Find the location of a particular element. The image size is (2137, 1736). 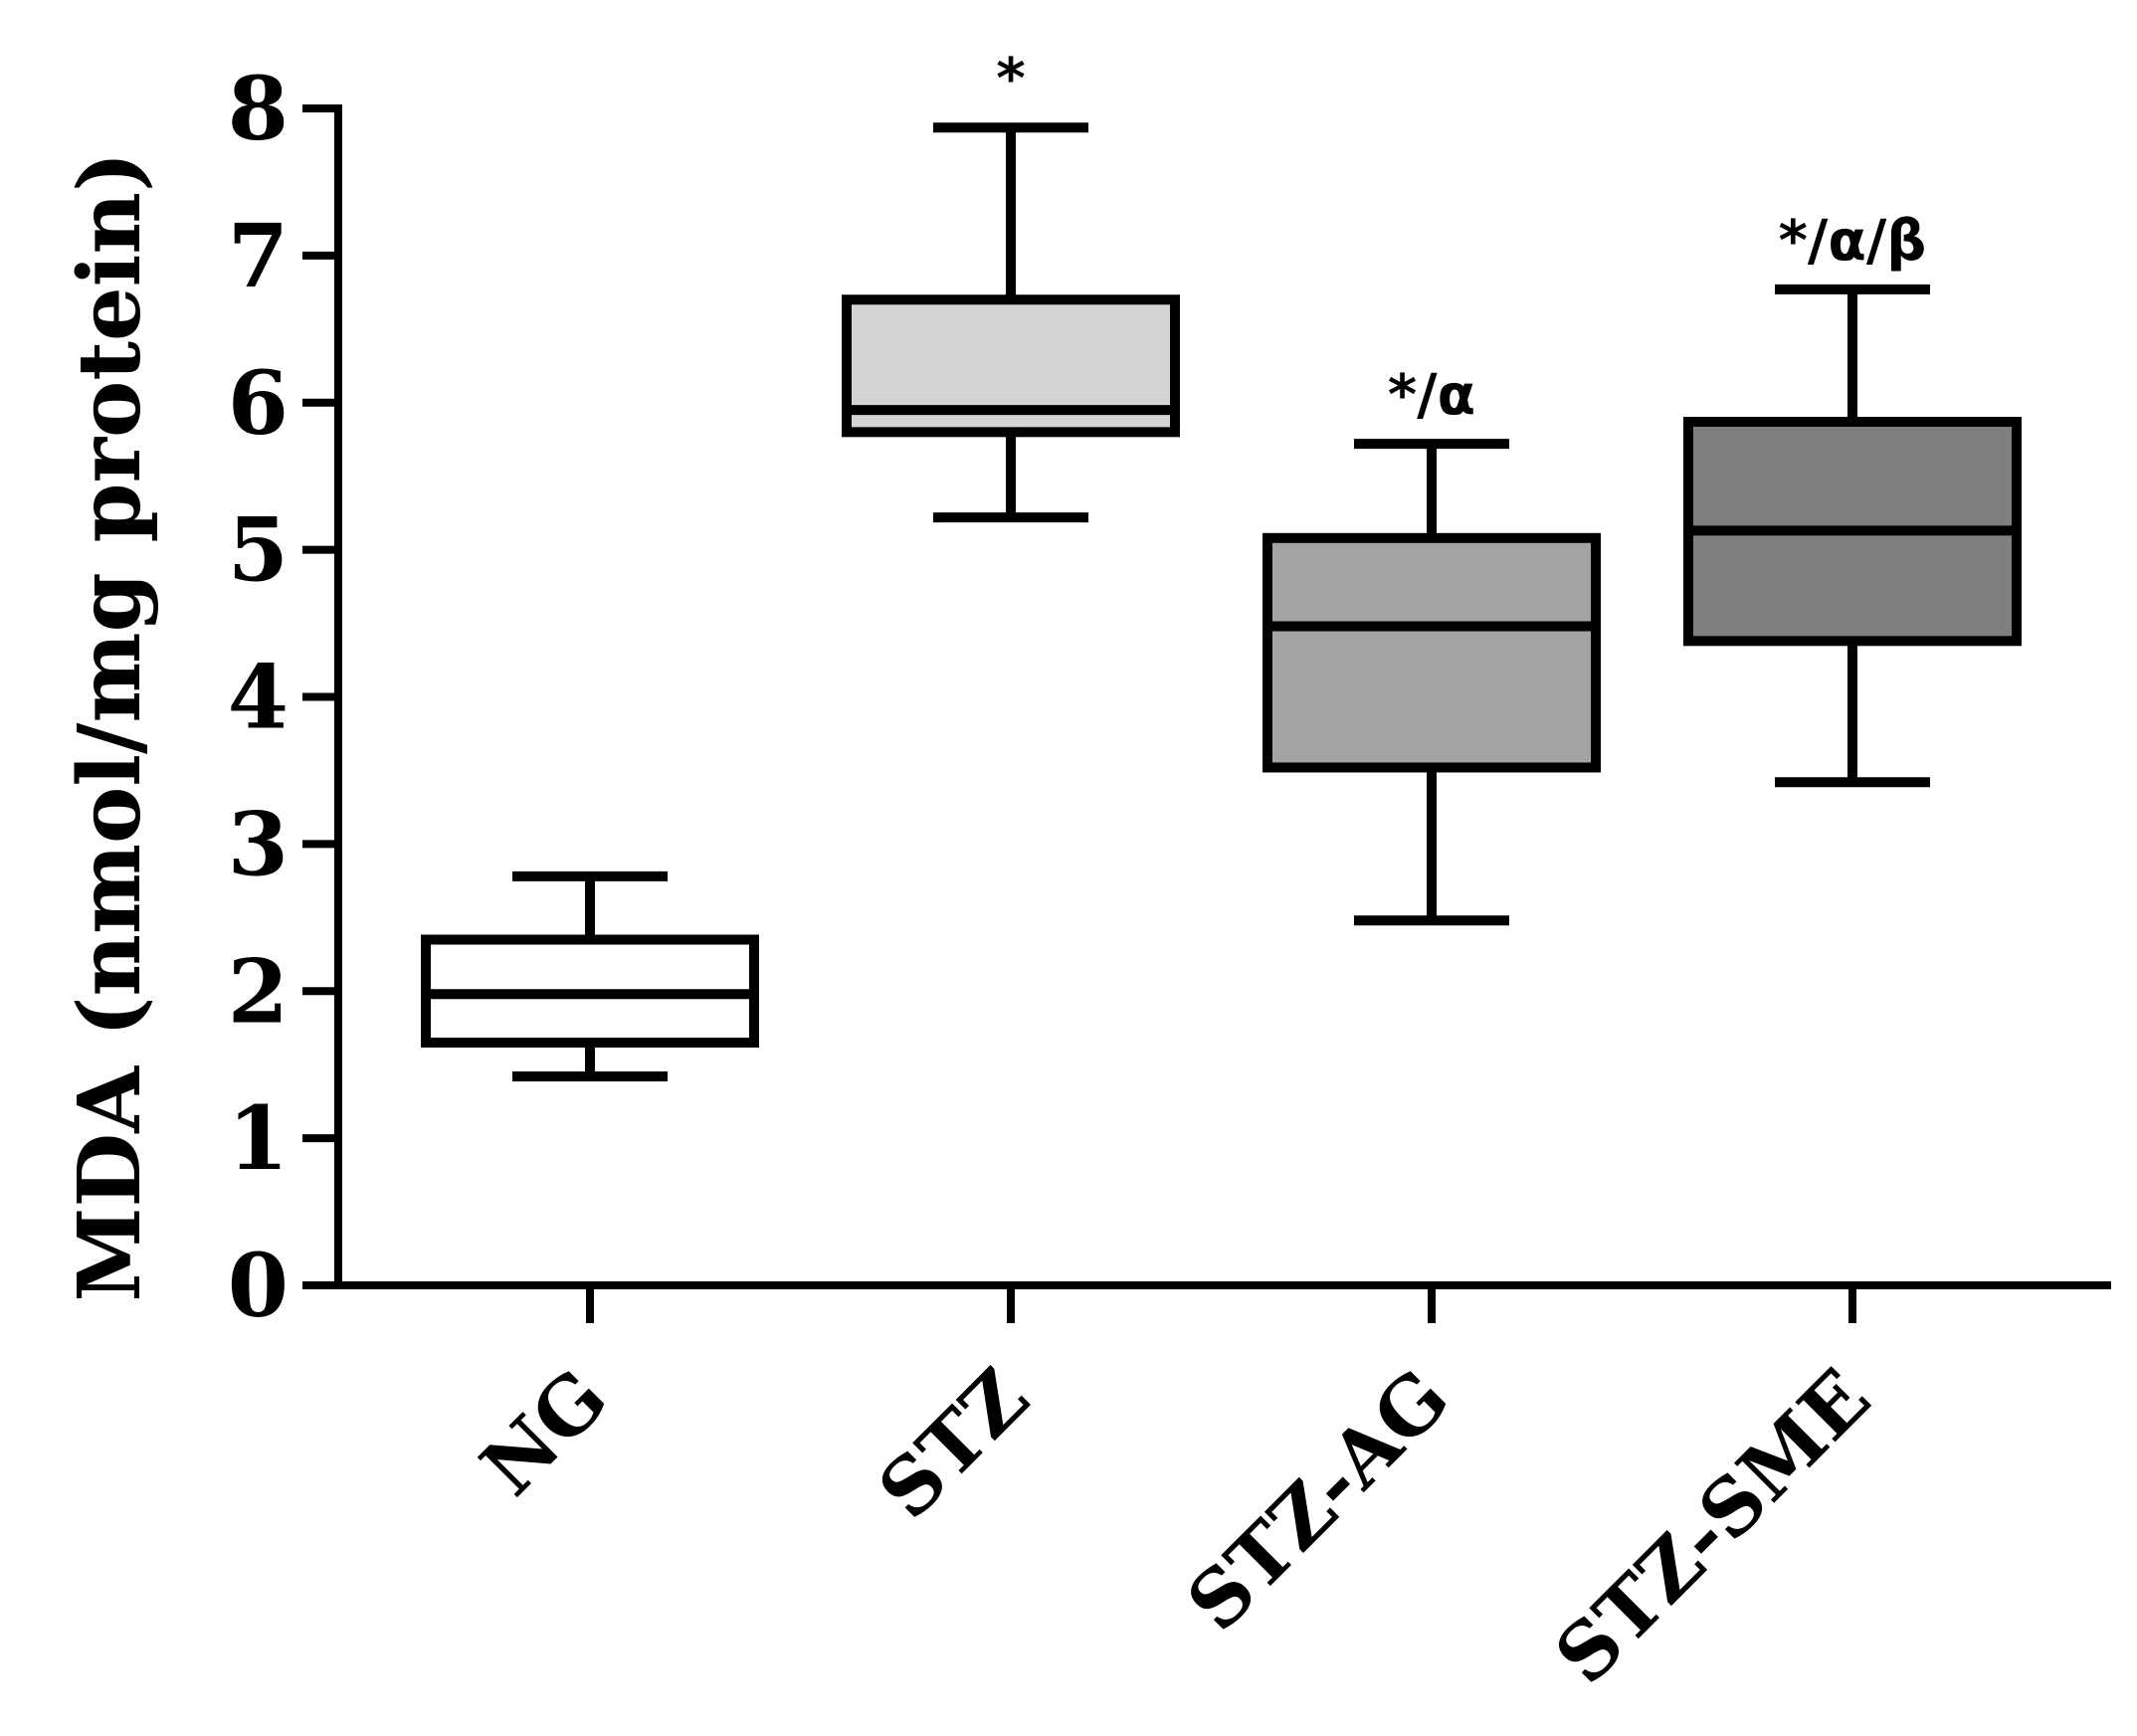

x-tick-label: STZ is located at coordinates (954, 1444).